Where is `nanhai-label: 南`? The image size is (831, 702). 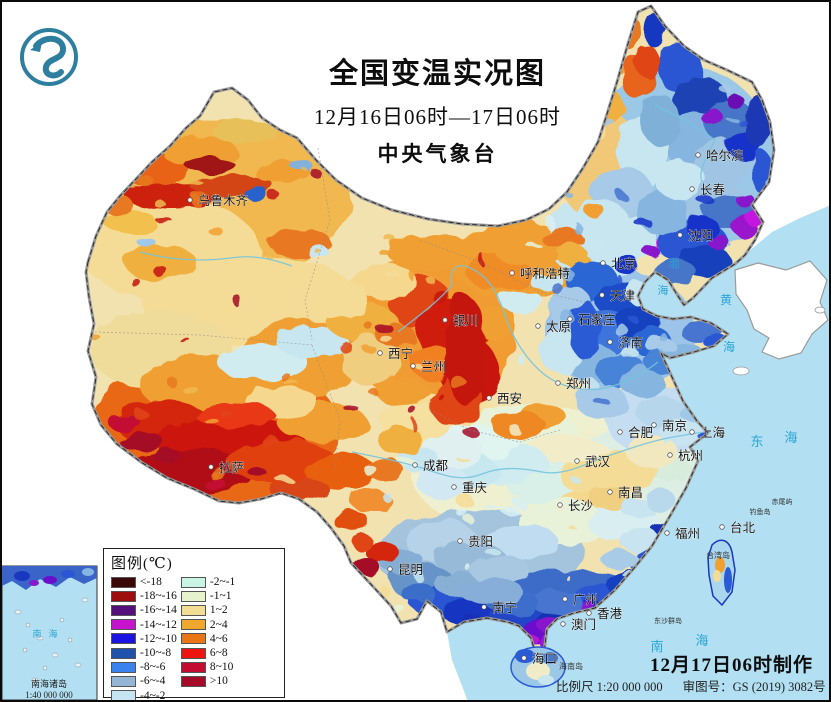 nanhai-label: 南 is located at coordinates (656, 646).